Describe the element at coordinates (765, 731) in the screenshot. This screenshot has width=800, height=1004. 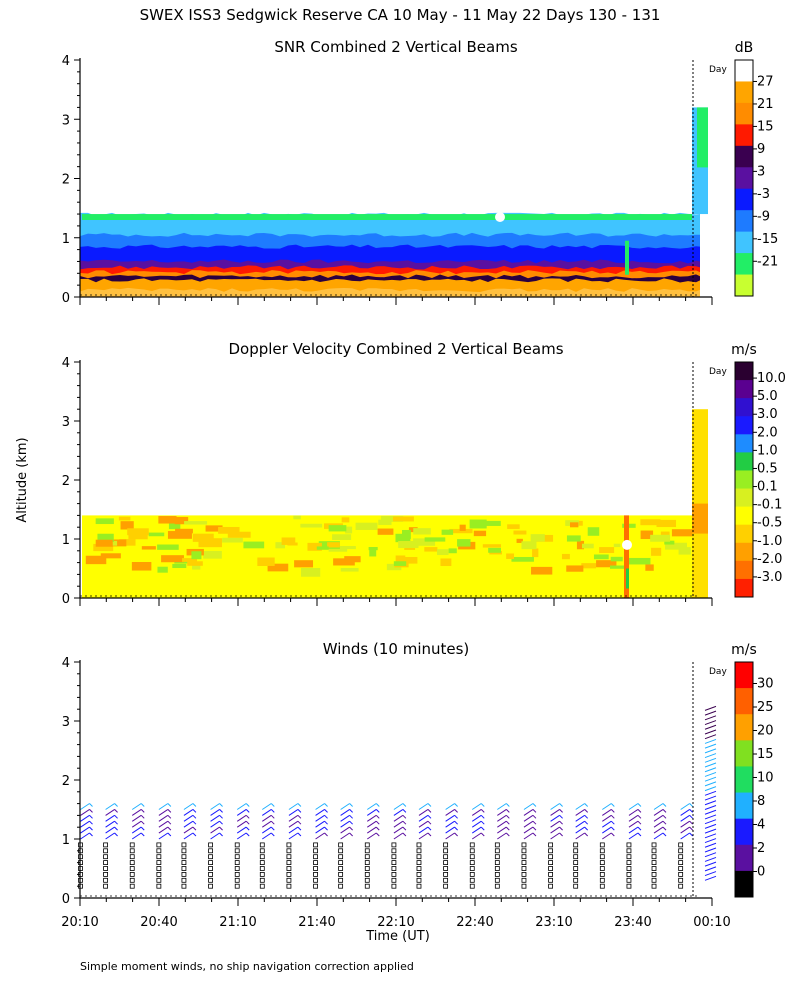
I see `colorbar-label: 20` at that location.